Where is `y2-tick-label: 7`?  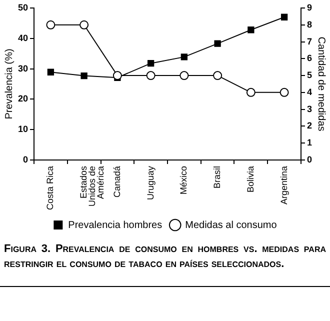 y2-tick-label: 7 is located at coordinates (309, 41).